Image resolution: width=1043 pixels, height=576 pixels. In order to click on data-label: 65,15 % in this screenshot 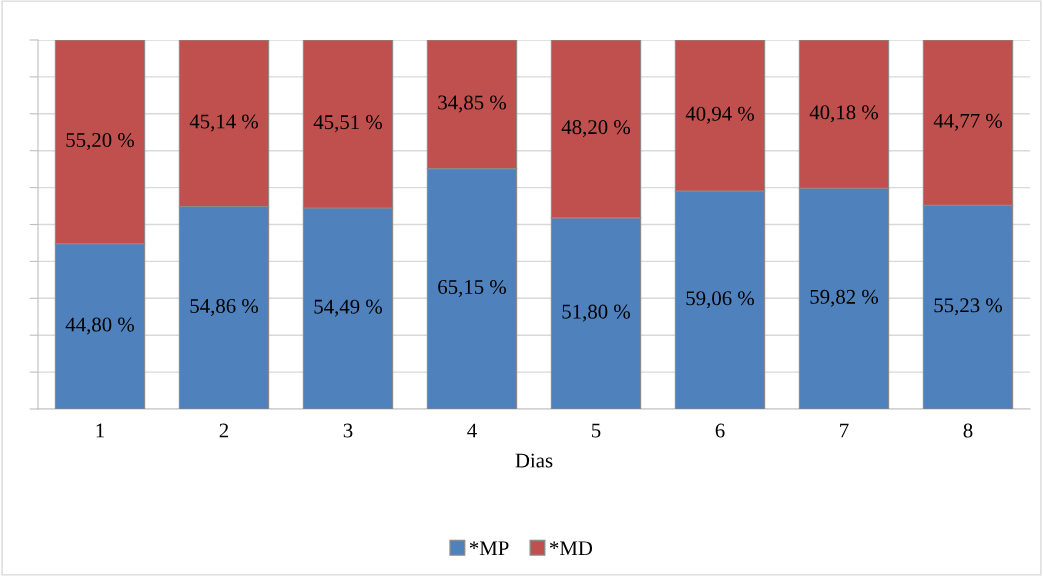, I will do `click(472, 288)`.